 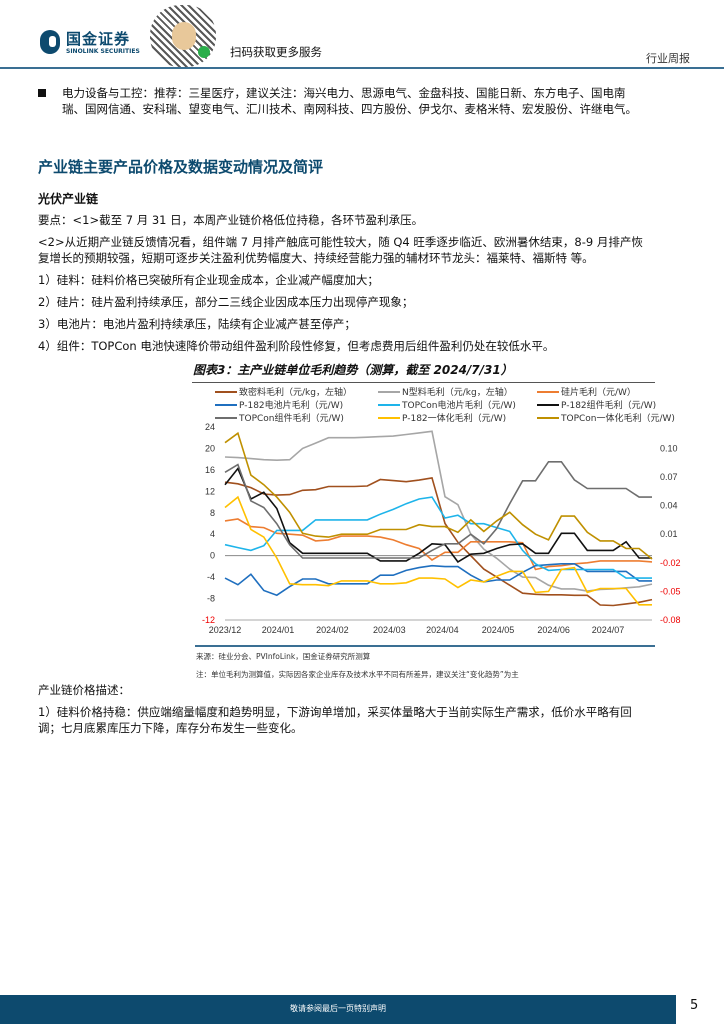 I want to click on right-tick-label: 0.04, so click(x=669, y=506).